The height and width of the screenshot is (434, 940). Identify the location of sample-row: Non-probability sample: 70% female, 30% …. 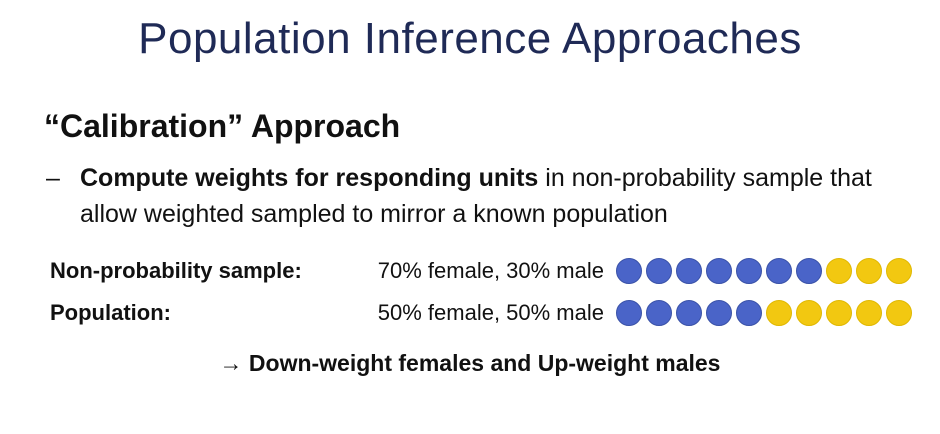
(485, 273).